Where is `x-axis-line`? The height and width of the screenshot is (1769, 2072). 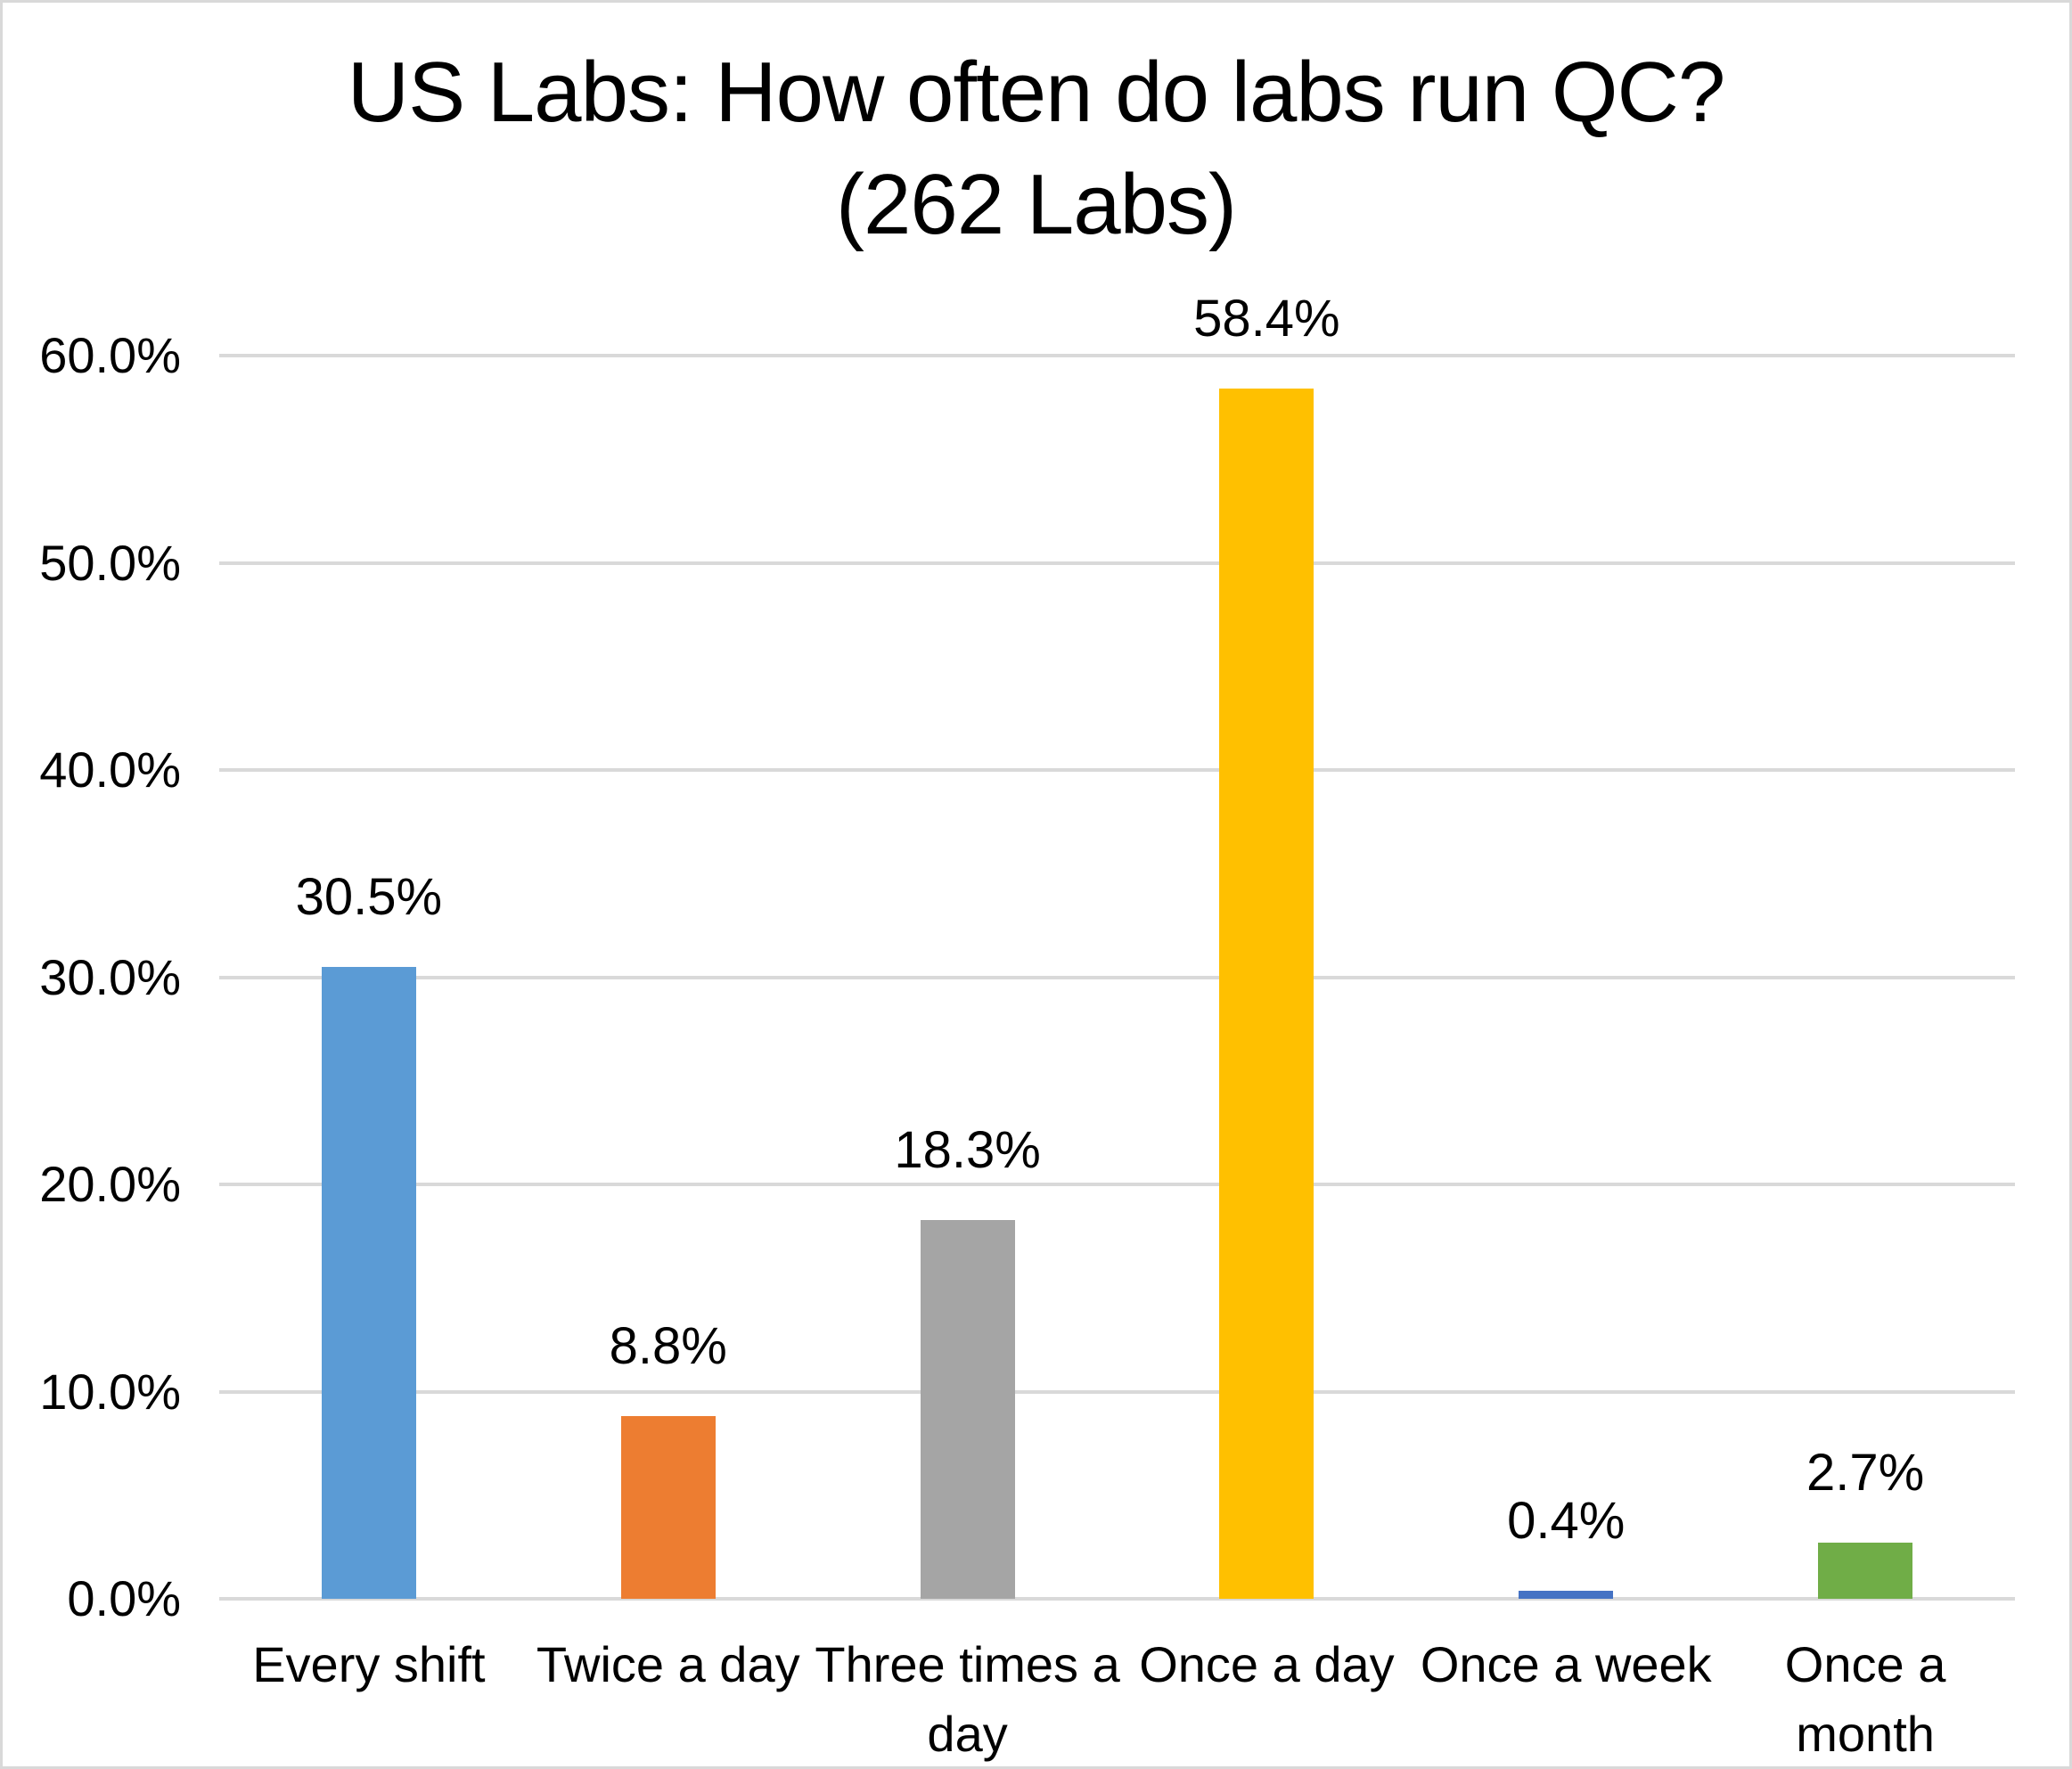 x-axis-line is located at coordinates (1117, 1599).